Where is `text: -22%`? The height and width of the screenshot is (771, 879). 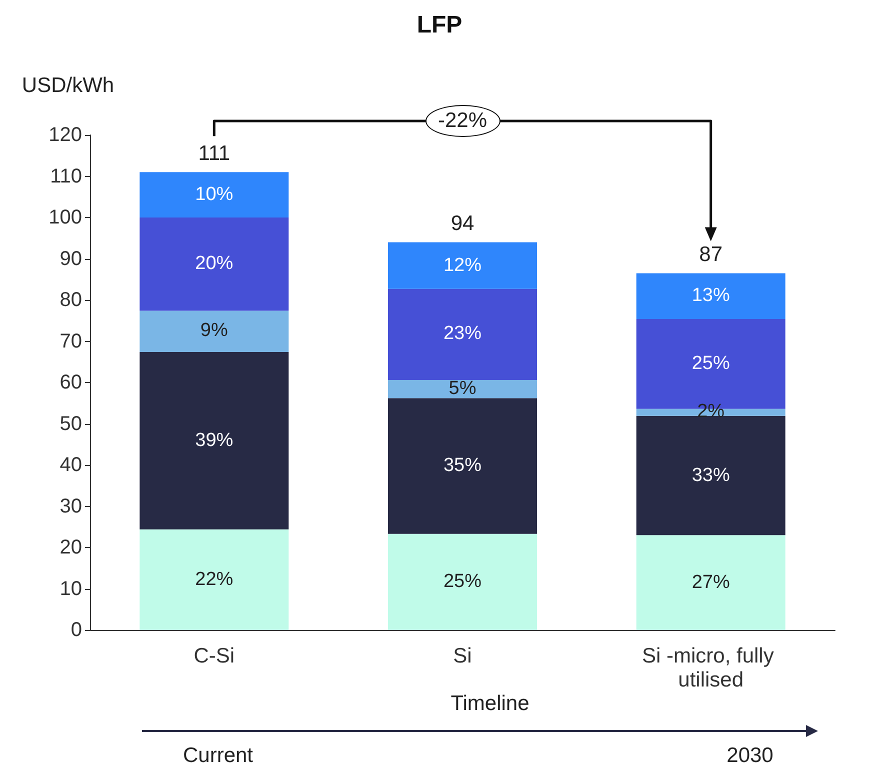
text: -22% is located at coordinates (462, 121).